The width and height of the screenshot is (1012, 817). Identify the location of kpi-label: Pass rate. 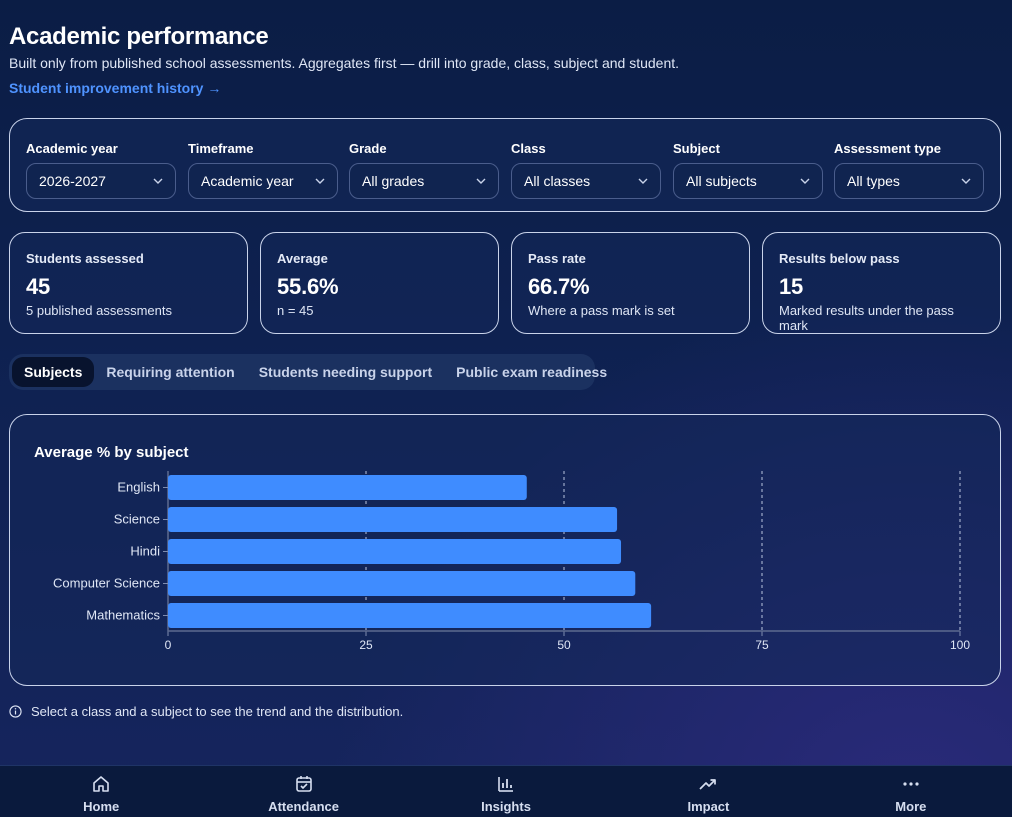
(557, 258).